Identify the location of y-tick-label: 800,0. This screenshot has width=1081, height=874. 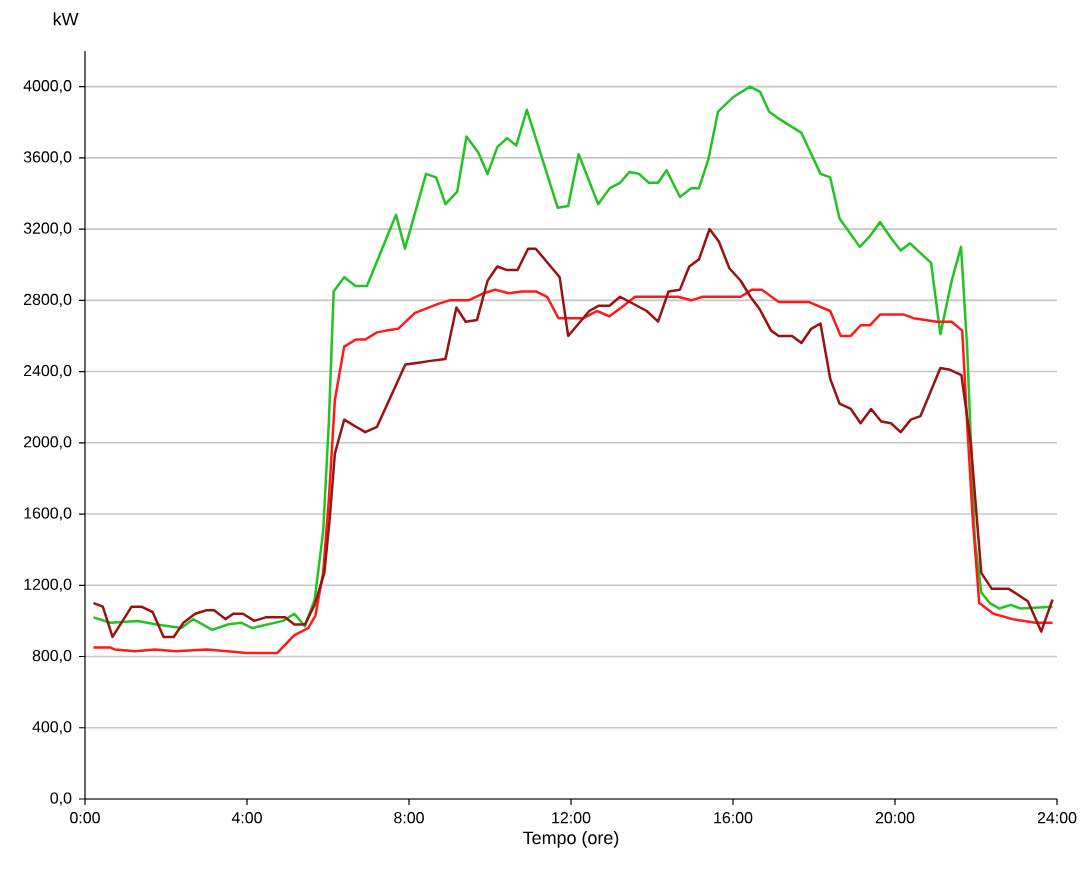
(52, 656).